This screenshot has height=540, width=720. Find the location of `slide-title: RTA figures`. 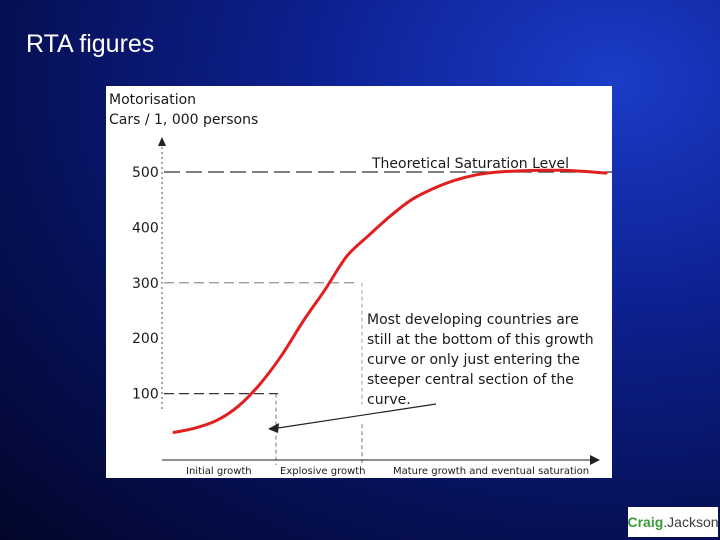

slide-title: RTA figures is located at coordinates (90, 44).